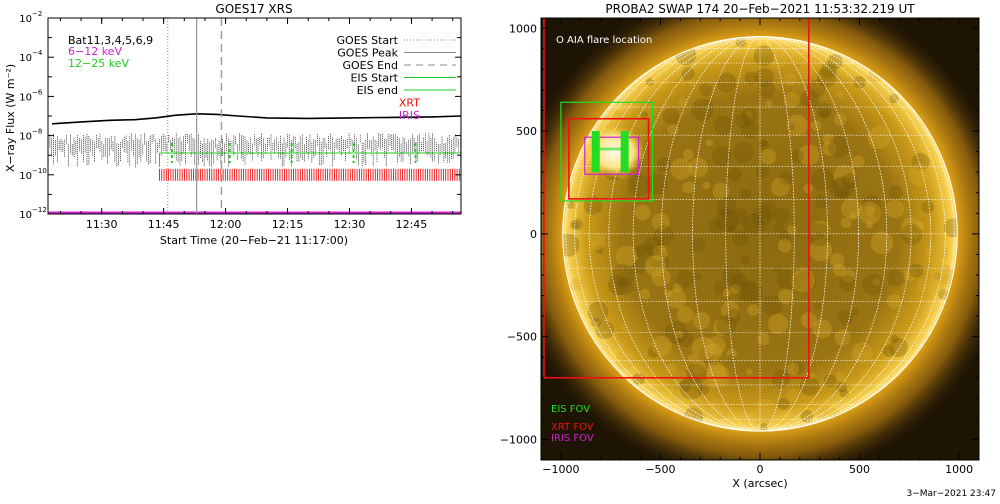  What do you see at coordinates (518, 439) in the screenshot?
I see `y-tick-label: −1000` at bounding box center [518, 439].